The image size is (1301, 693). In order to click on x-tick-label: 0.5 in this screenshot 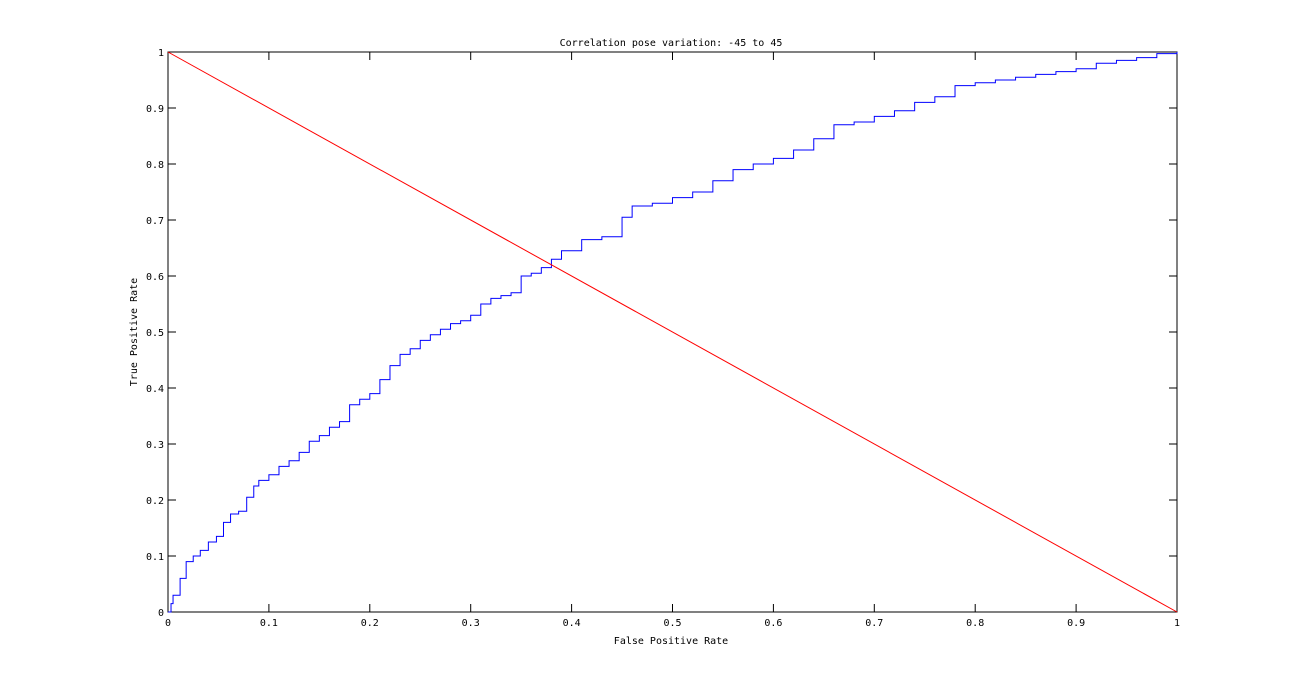, I will do `click(672, 623)`.